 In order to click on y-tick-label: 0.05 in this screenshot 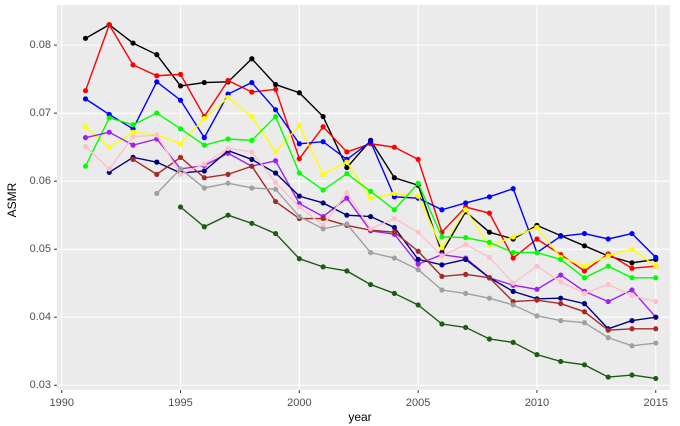, I will do `click(40, 249)`.